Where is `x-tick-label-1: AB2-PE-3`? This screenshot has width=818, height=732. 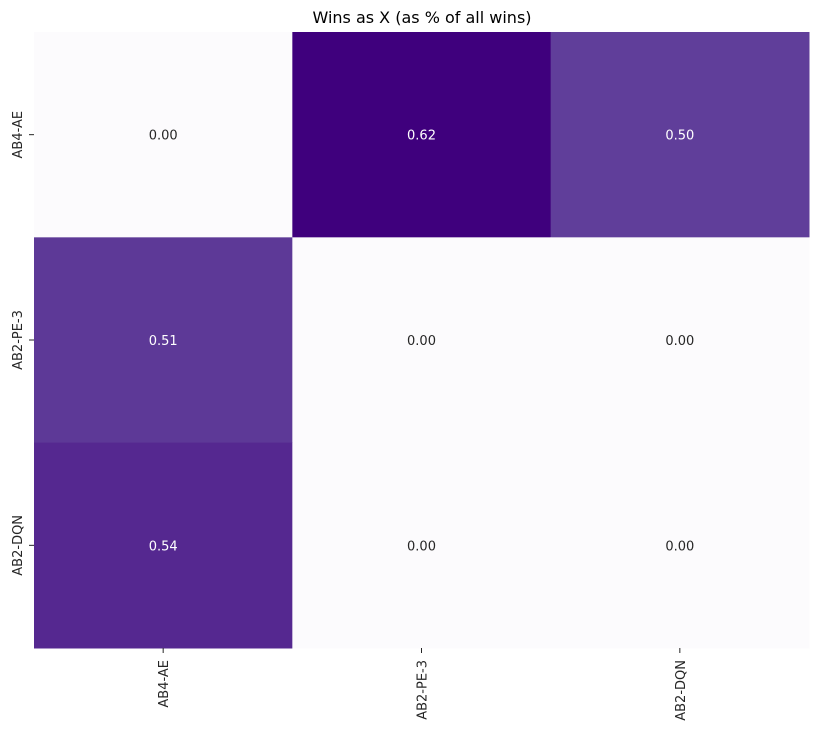 x-tick-label-1: AB2-PE-3 is located at coordinates (423, 690).